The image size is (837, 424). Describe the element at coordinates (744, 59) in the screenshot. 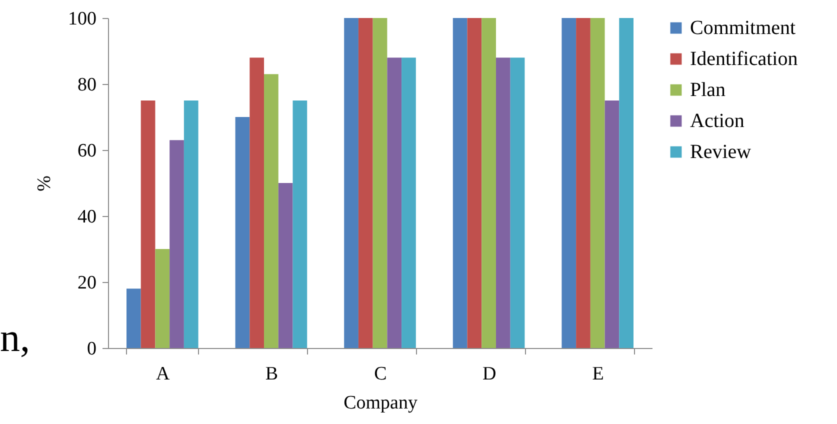

I see `legend-label: Identification` at that location.